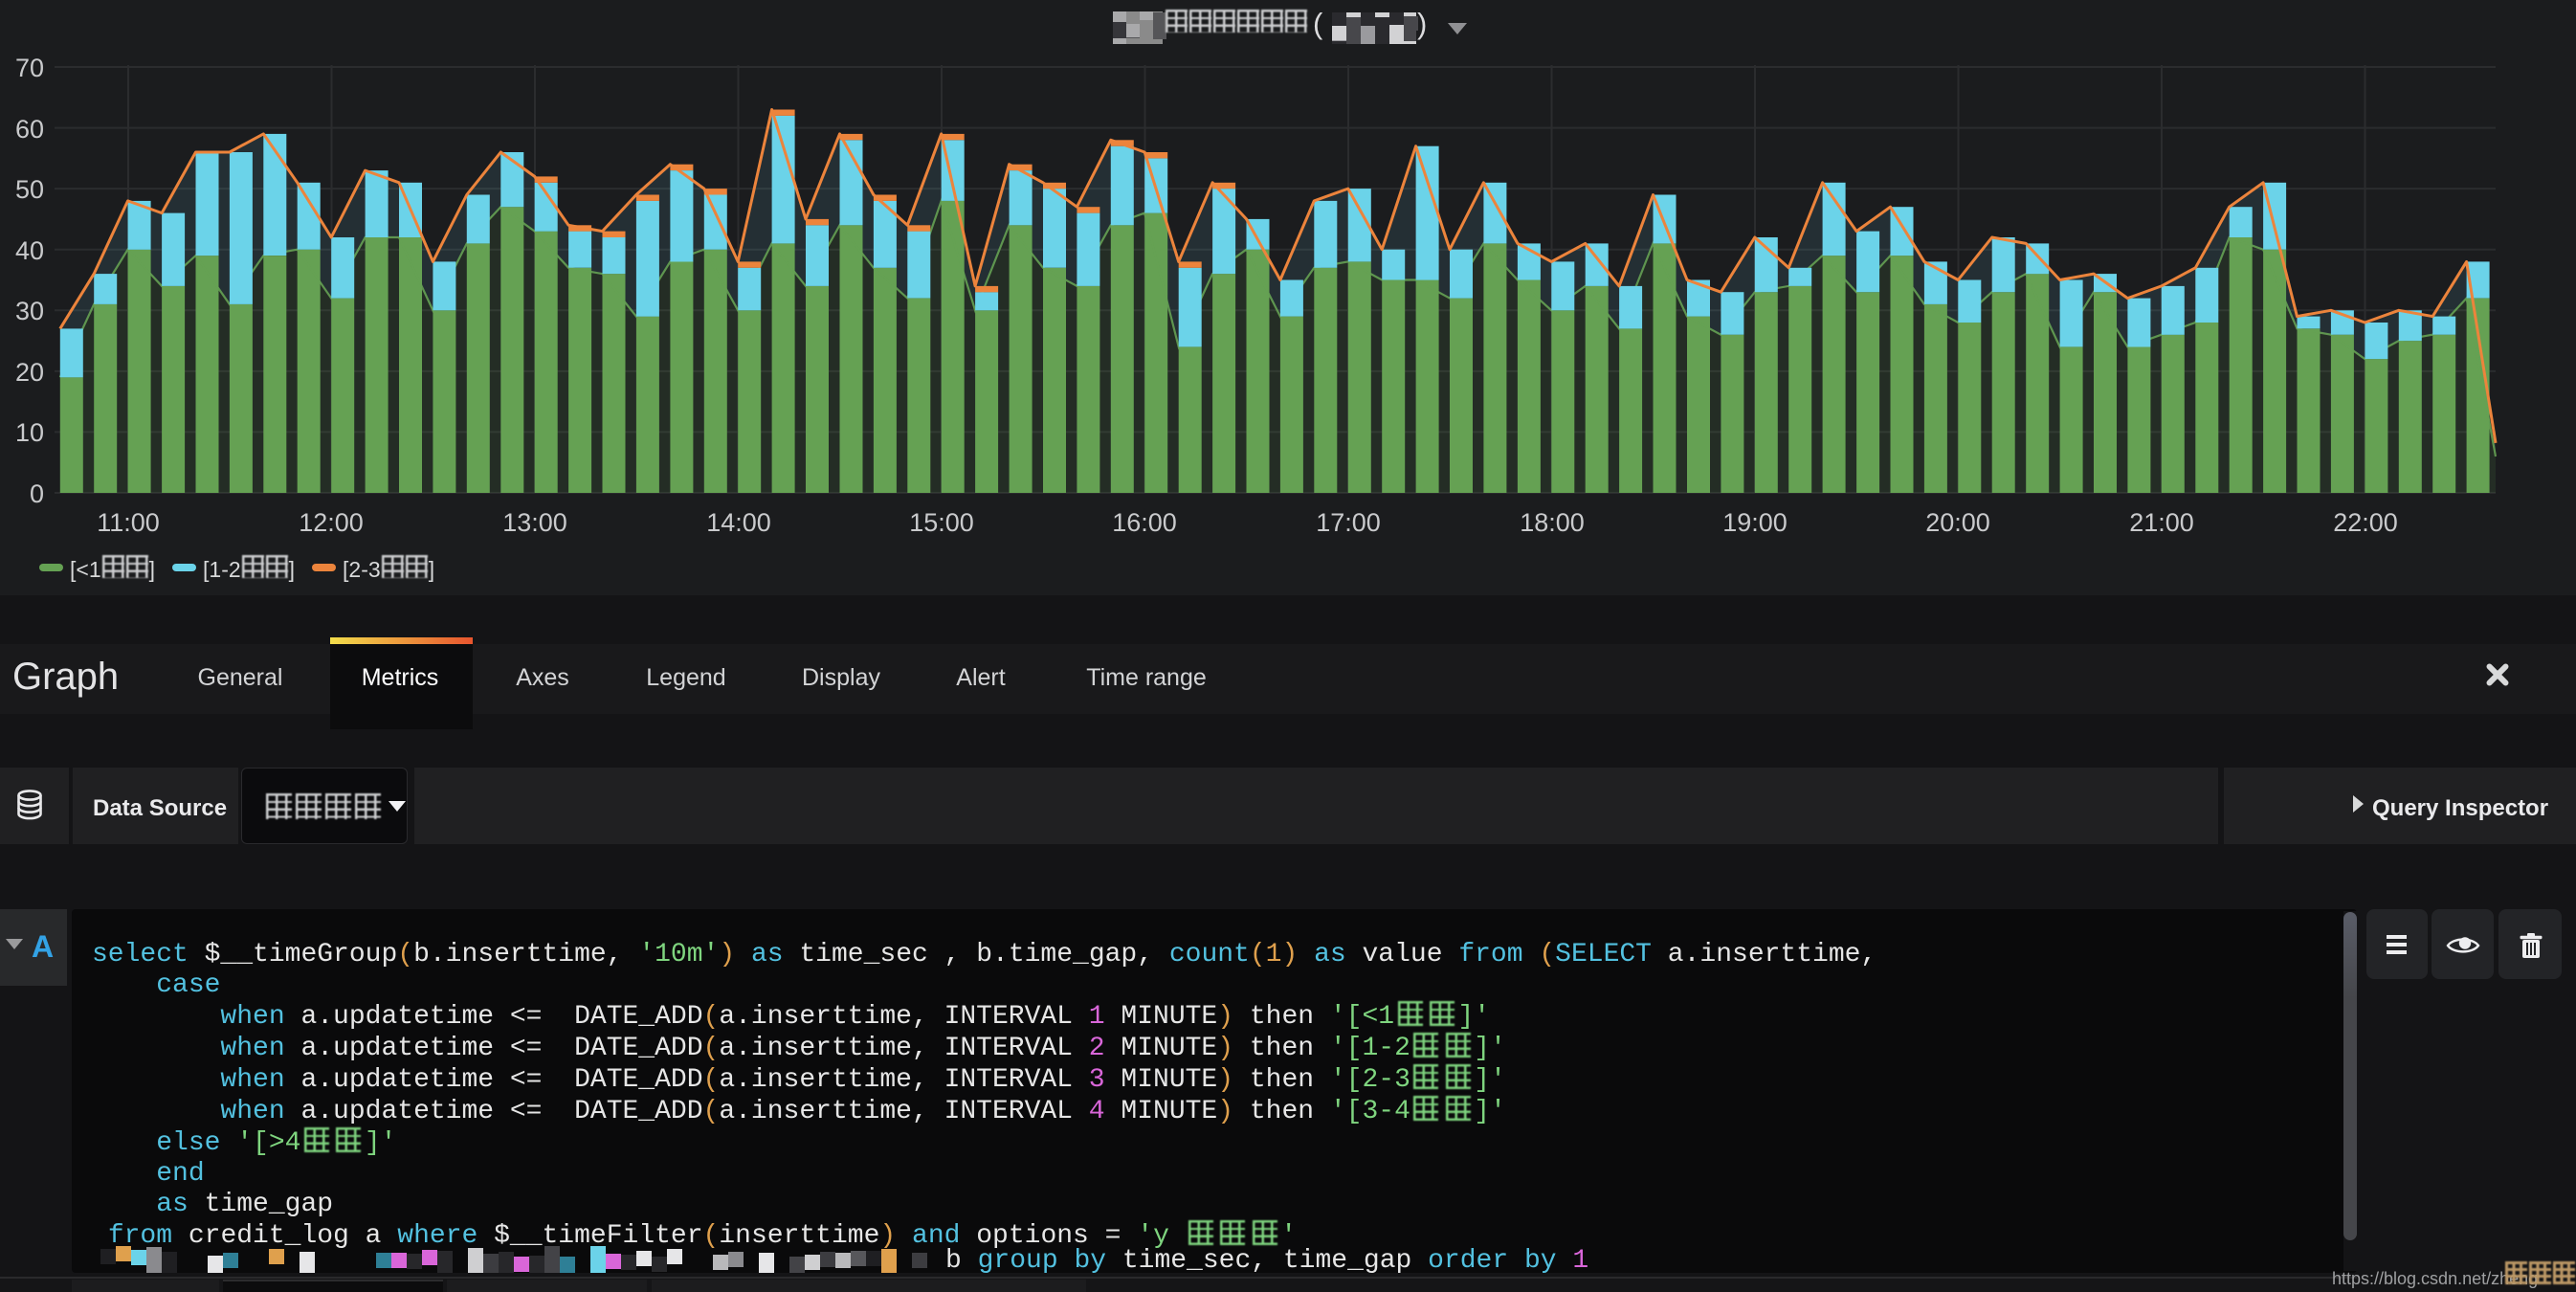 Image resolution: width=2576 pixels, height=1292 pixels. What do you see at coordinates (29, 129) in the screenshot?
I see `svg-text: 60` at bounding box center [29, 129].